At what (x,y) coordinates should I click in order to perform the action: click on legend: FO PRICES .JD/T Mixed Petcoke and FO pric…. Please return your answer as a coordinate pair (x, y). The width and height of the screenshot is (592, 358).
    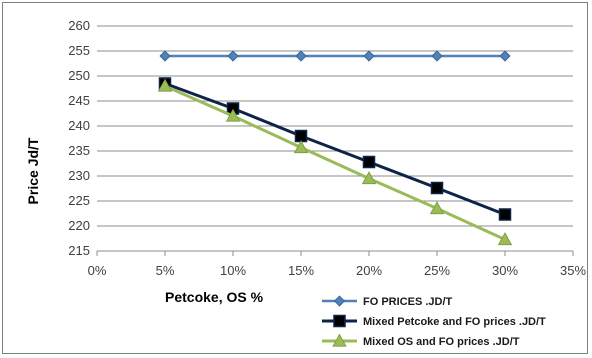
    Looking at the image, I should click on (434, 321).